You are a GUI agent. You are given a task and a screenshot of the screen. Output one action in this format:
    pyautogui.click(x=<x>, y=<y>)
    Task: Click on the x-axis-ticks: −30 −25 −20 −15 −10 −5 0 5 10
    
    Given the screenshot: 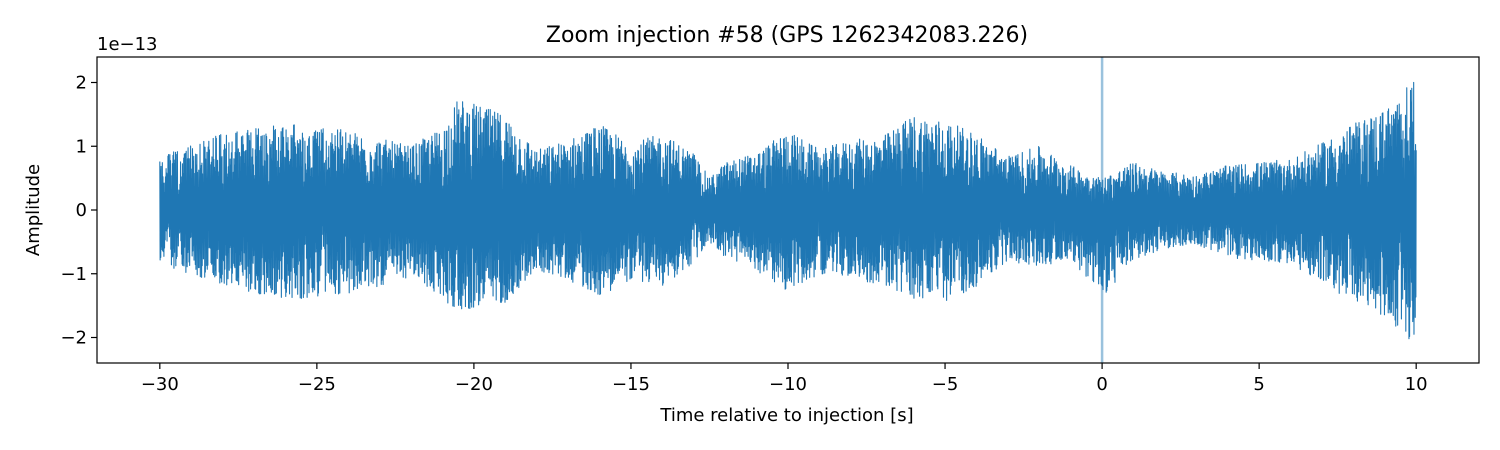 What is the action you would take?
    pyautogui.click(x=784, y=379)
    